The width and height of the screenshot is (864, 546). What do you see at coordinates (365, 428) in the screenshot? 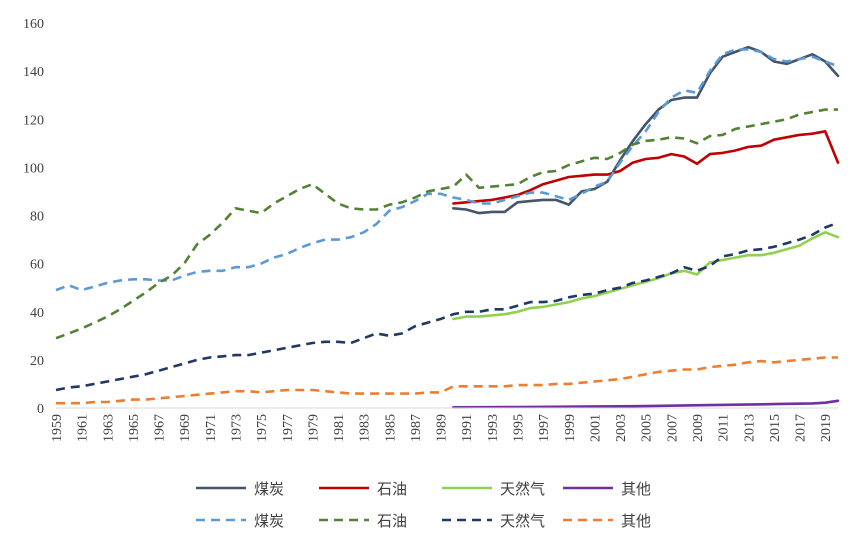
I see `x-tick-label: 1983` at bounding box center [365, 428].